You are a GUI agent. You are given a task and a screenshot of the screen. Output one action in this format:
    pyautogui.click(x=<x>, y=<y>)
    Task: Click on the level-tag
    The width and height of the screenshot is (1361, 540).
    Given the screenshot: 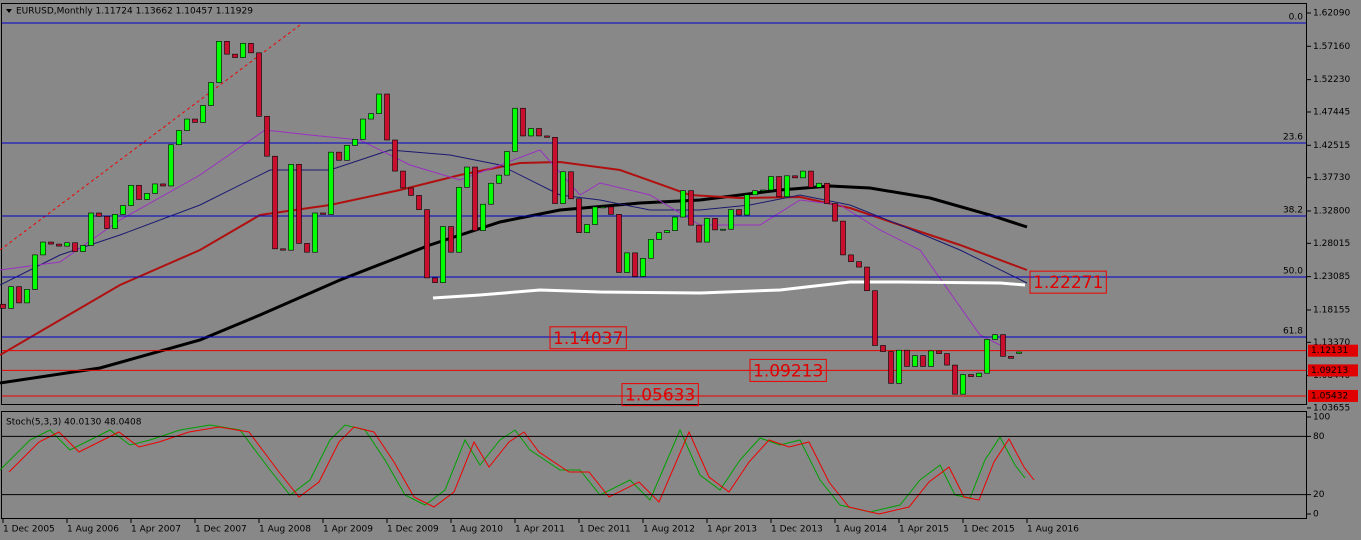 What is the action you would take?
    pyautogui.click(x=1333, y=395)
    